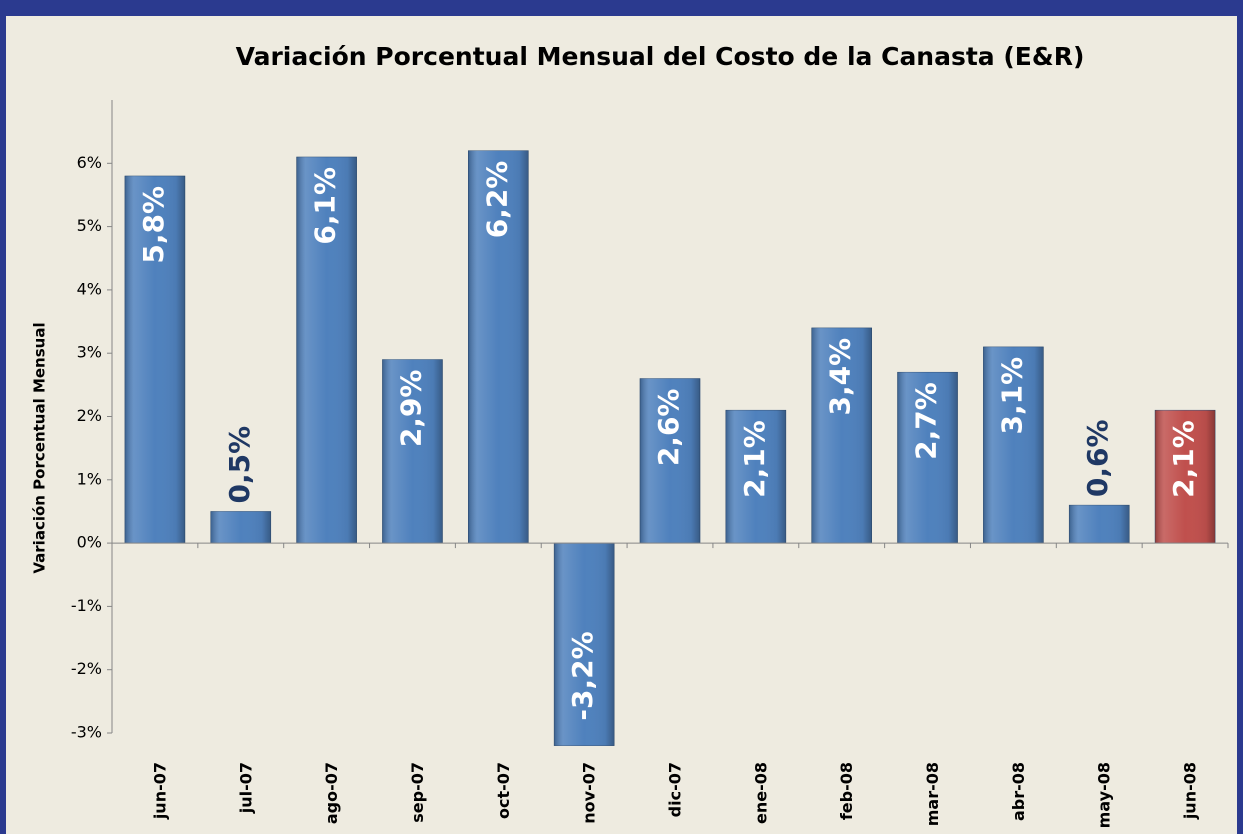 The height and width of the screenshot is (834, 1243). Describe the element at coordinates (239, 465) in the screenshot. I see `data-label: 0,5%` at that location.